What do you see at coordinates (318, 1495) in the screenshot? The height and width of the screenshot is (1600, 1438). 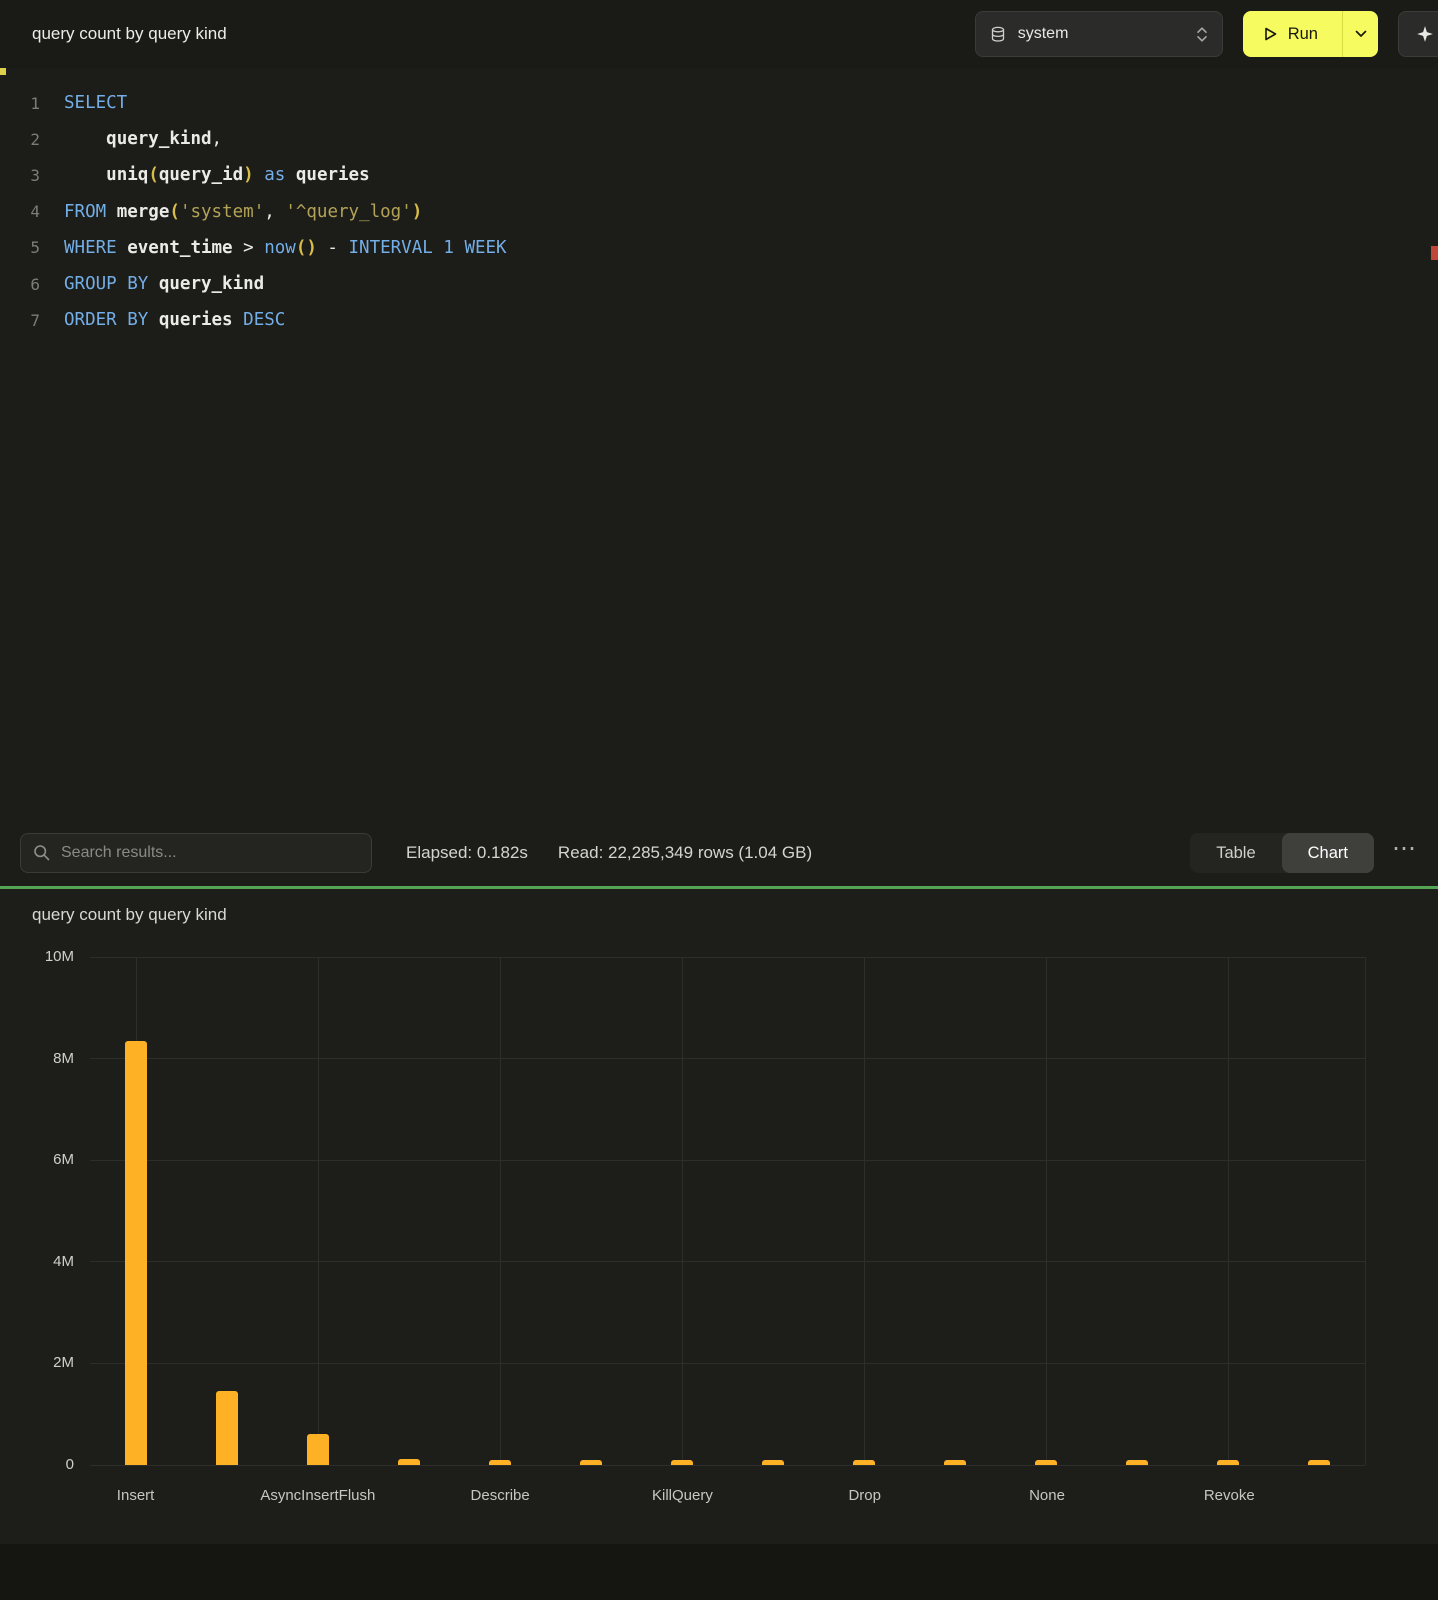 I see `x-tick-label: AsyncInsertFlush` at bounding box center [318, 1495].